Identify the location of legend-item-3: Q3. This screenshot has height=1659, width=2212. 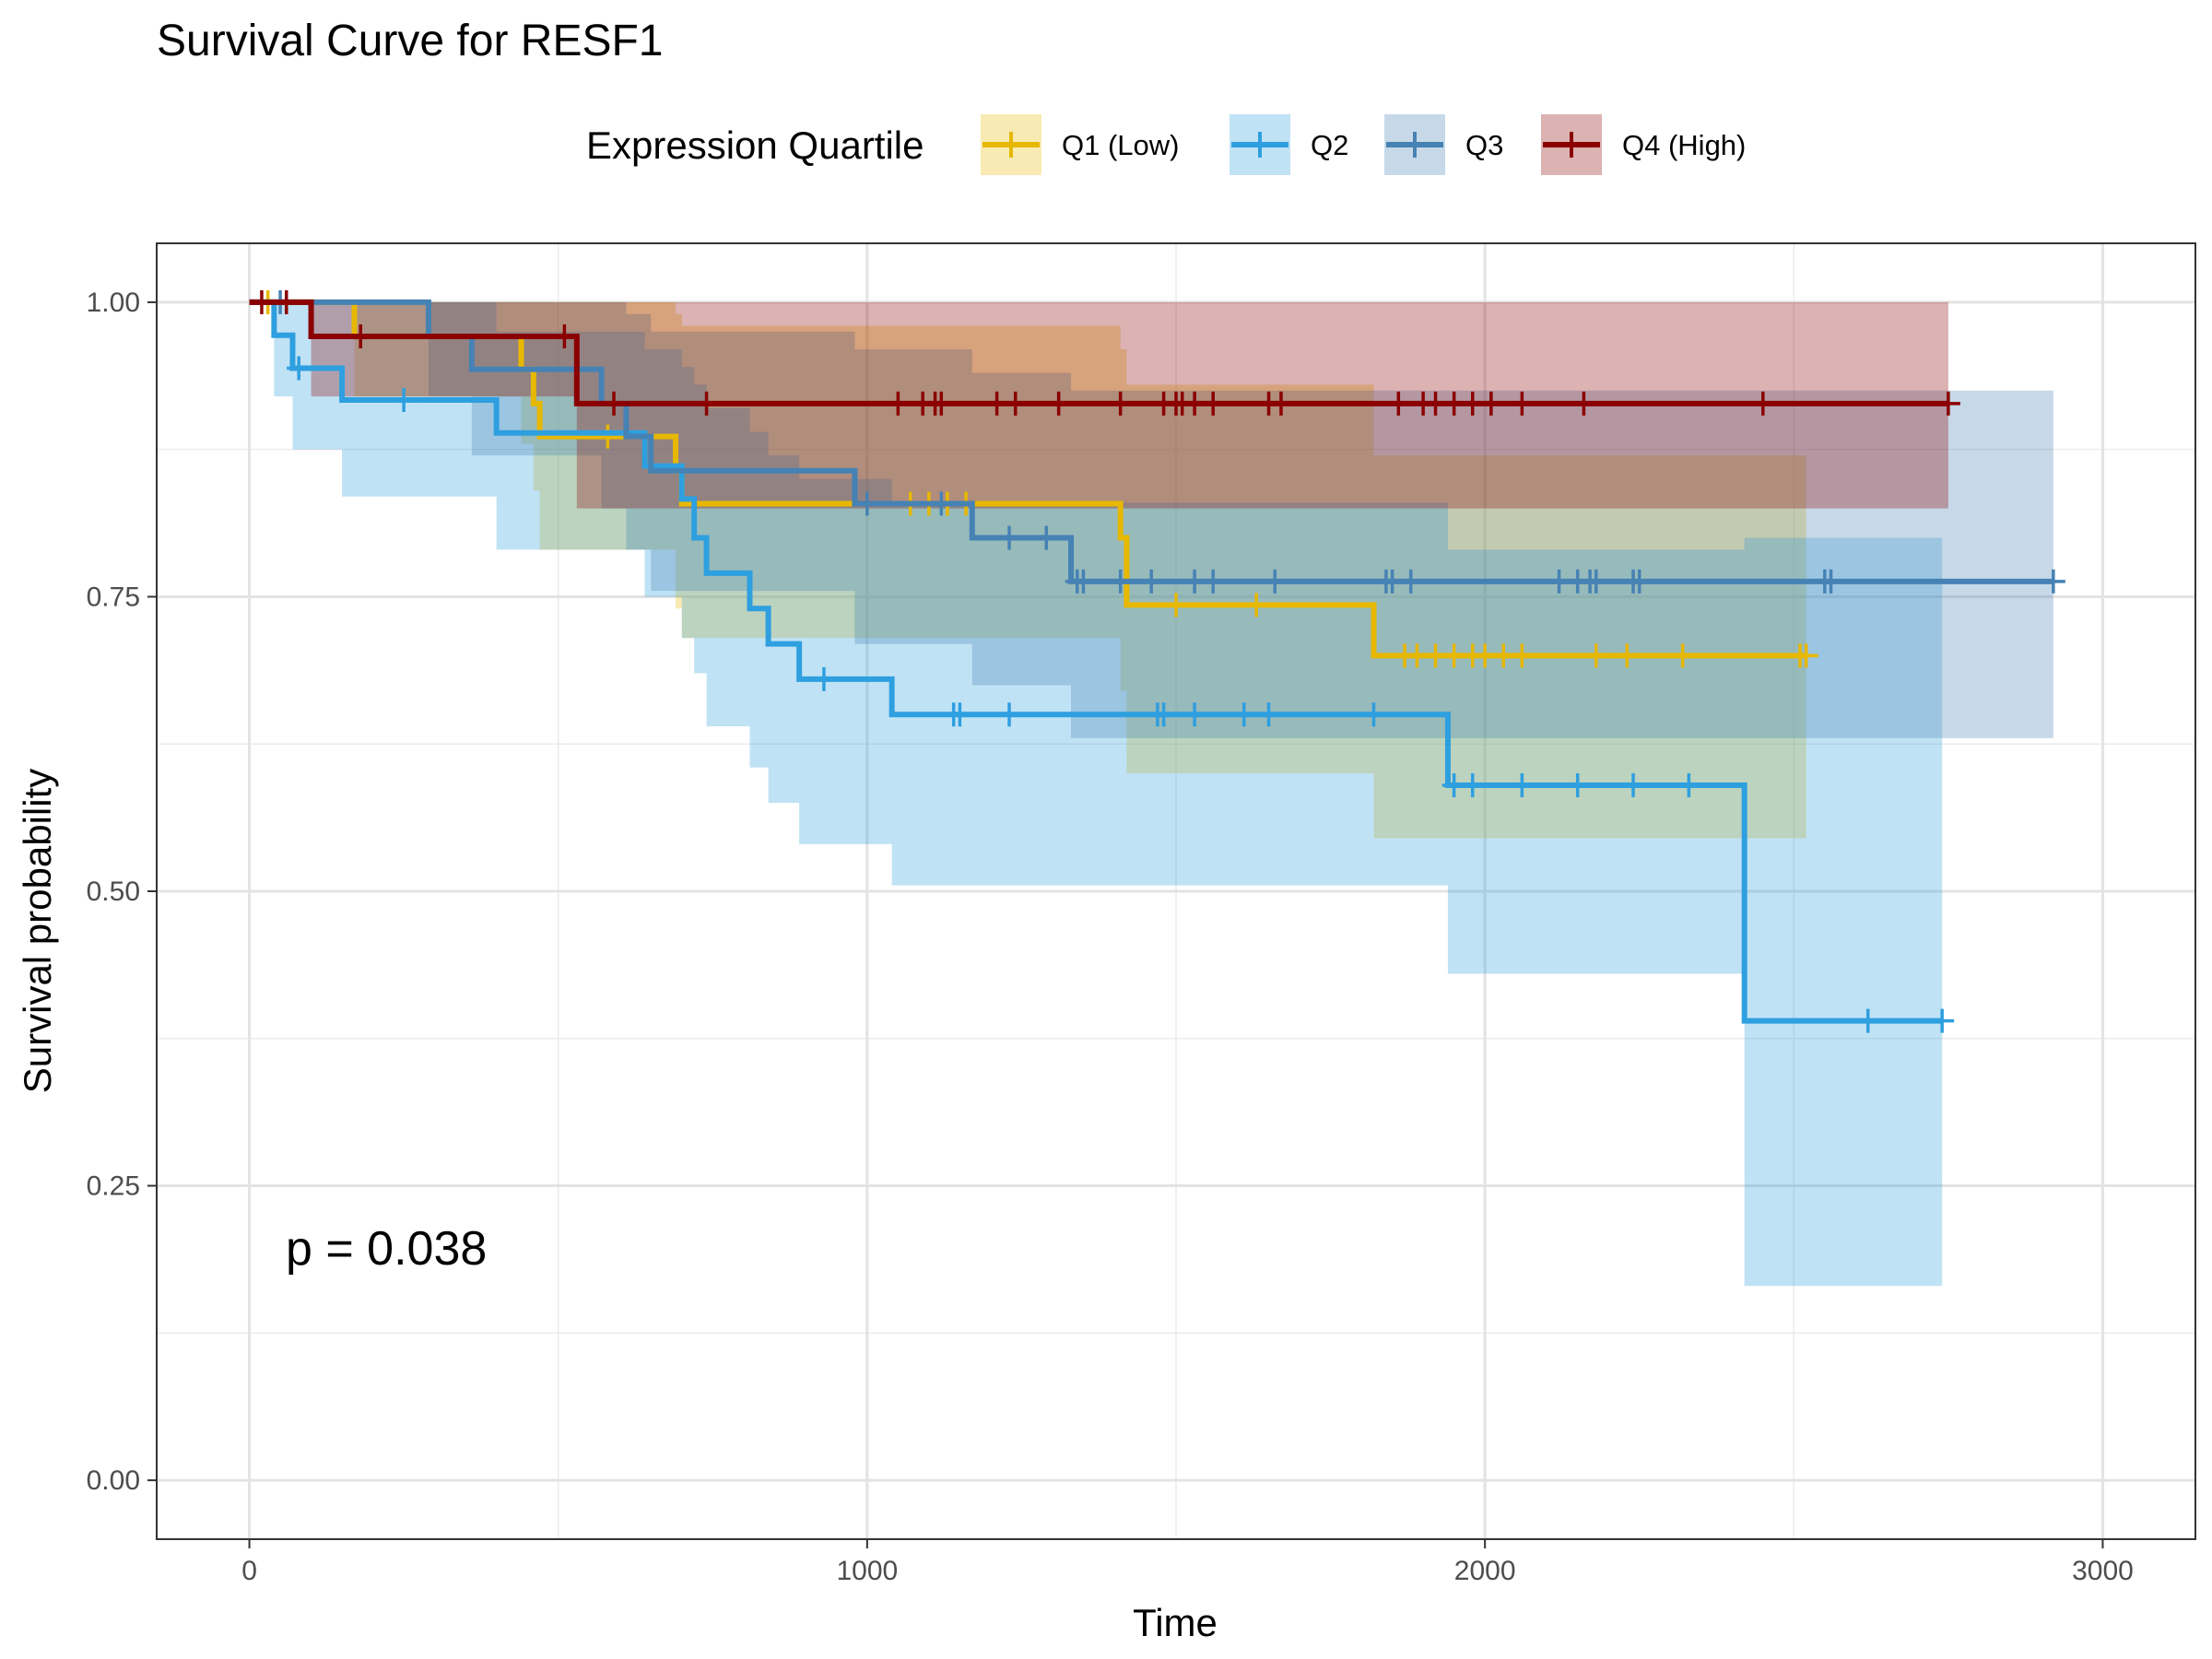
(1443, 144).